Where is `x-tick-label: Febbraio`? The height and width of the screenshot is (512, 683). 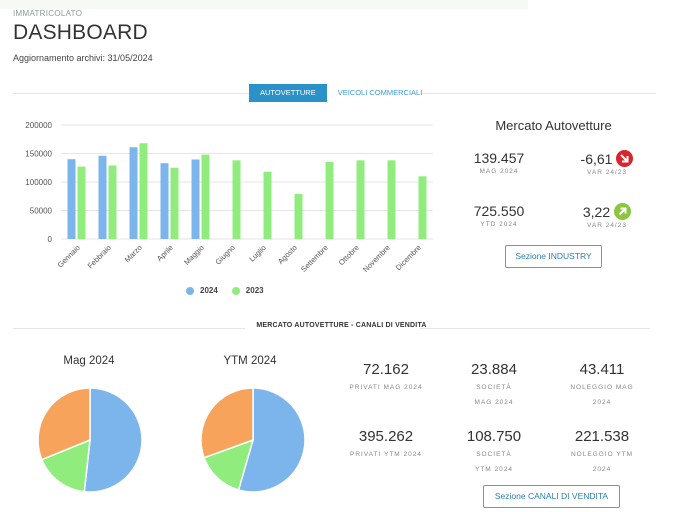
x-tick-label: Febbraio is located at coordinates (99, 256).